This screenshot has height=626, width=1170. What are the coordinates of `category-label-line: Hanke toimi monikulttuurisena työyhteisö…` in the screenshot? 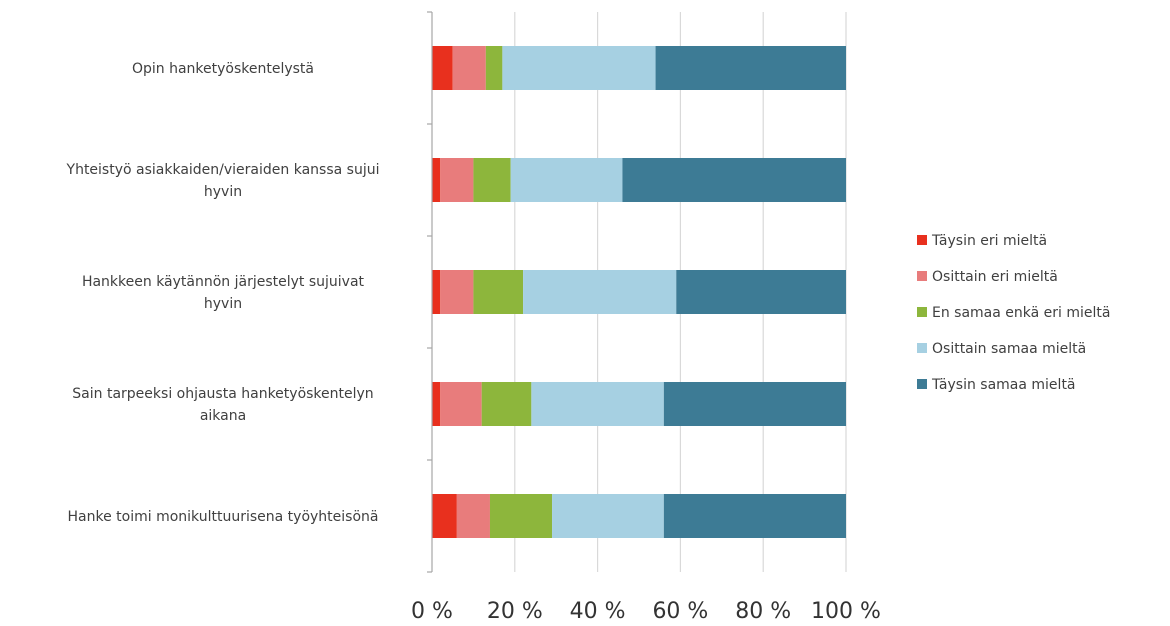 It's located at (223, 517).